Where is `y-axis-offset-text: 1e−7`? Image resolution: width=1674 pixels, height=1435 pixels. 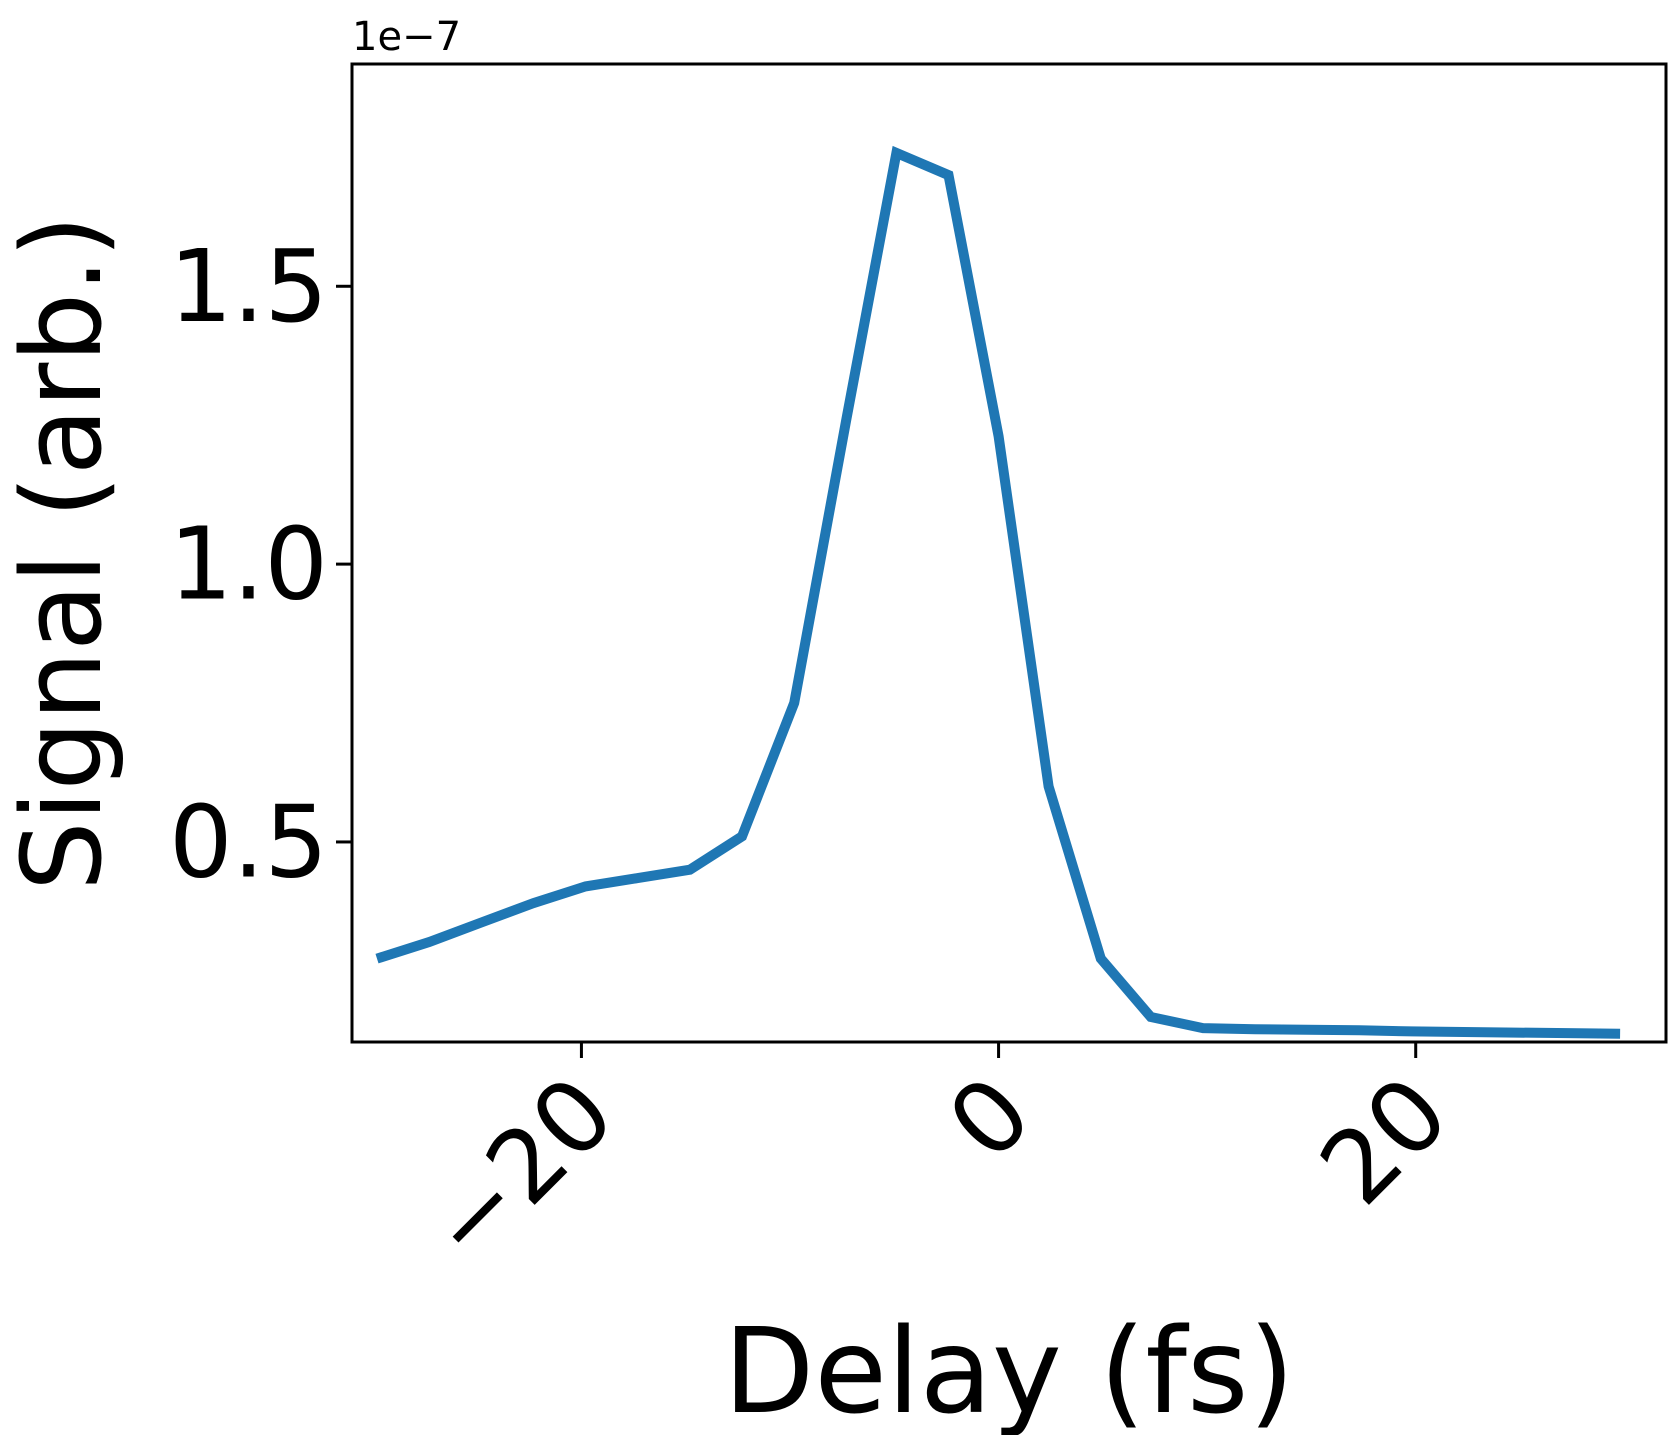 y-axis-offset-text: 1e−7 is located at coordinates (406, 37).